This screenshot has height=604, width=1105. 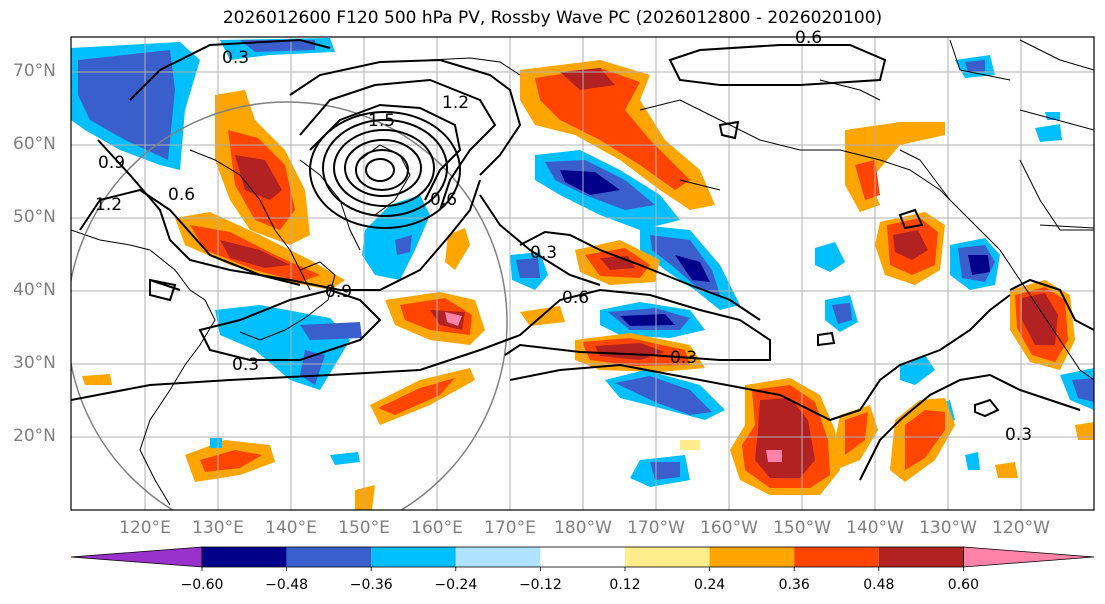 What do you see at coordinates (34, 290) in the screenshot?
I see `lat-label: 40°N` at bounding box center [34, 290].